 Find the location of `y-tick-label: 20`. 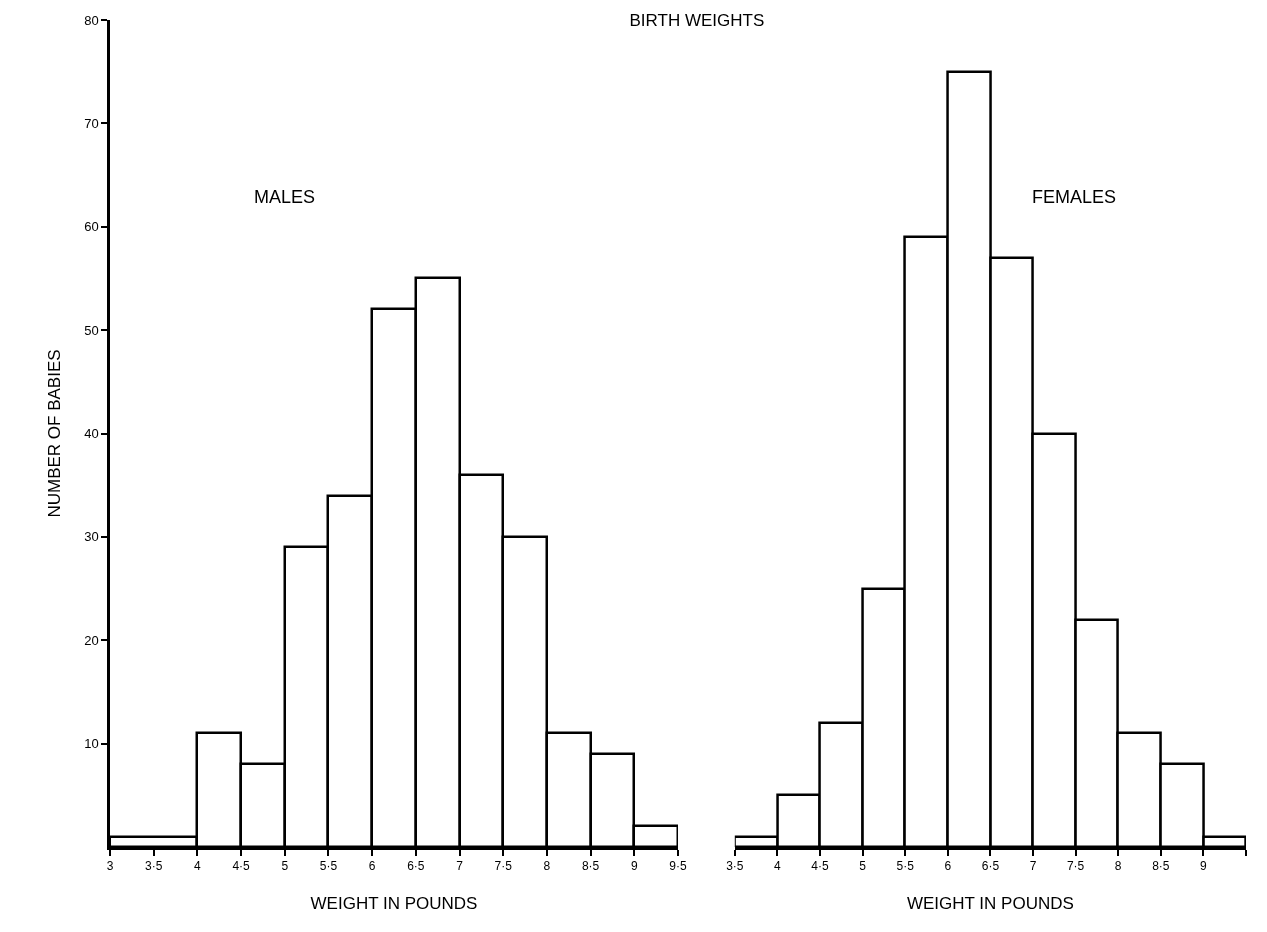

y-tick-label: 20 is located at coordinates (91, 640).